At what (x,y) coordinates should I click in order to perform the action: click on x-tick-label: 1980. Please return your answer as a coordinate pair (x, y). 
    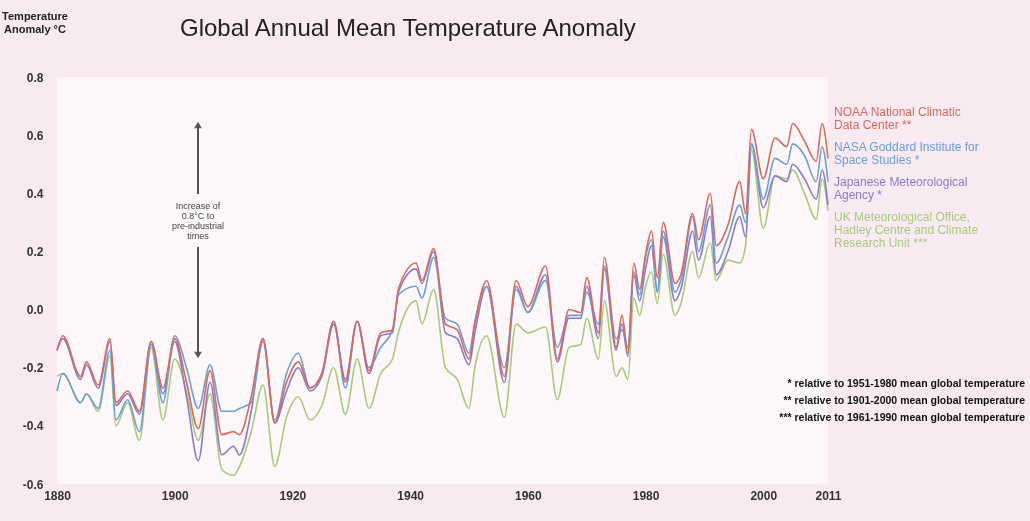
    Looking at the image, I should click on (646, 495).